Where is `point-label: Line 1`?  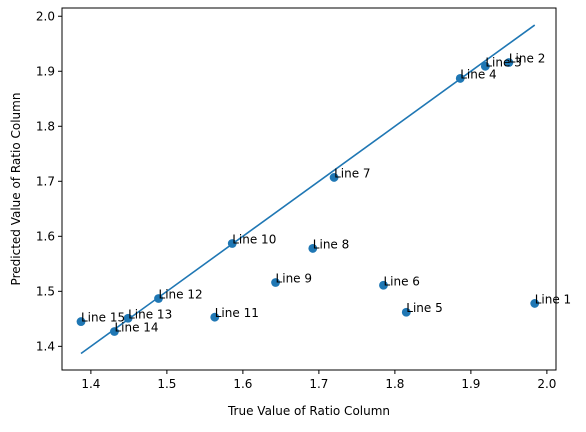 point-label: Line 1 is located at coordinates (553, 299).